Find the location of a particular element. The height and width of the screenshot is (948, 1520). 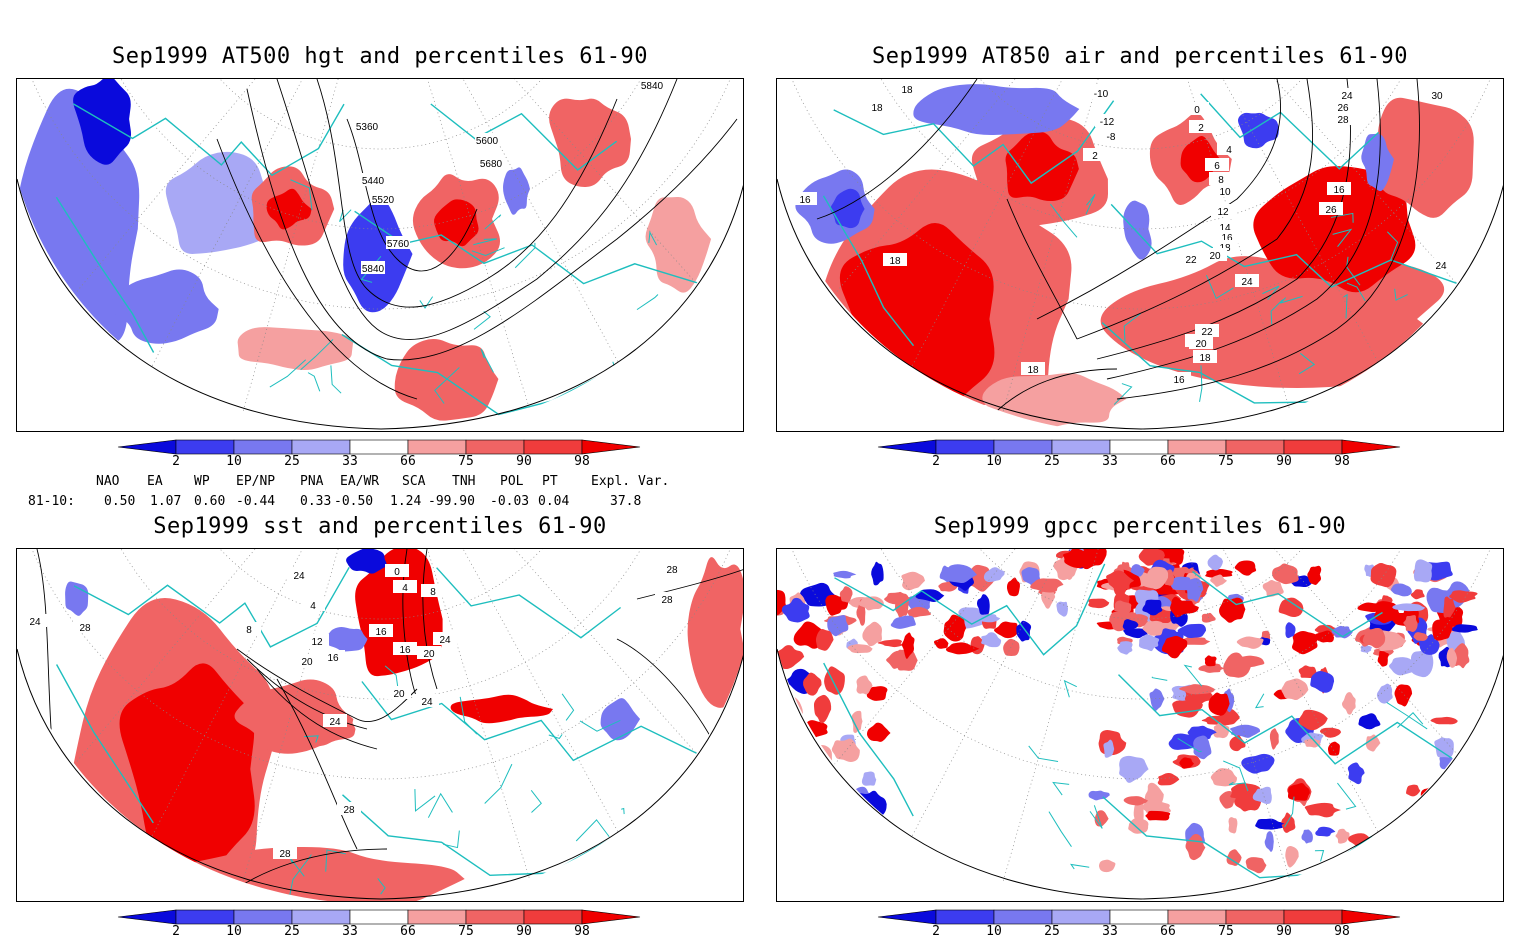

contour-label: 6 is located at coordinates (1217, 166).